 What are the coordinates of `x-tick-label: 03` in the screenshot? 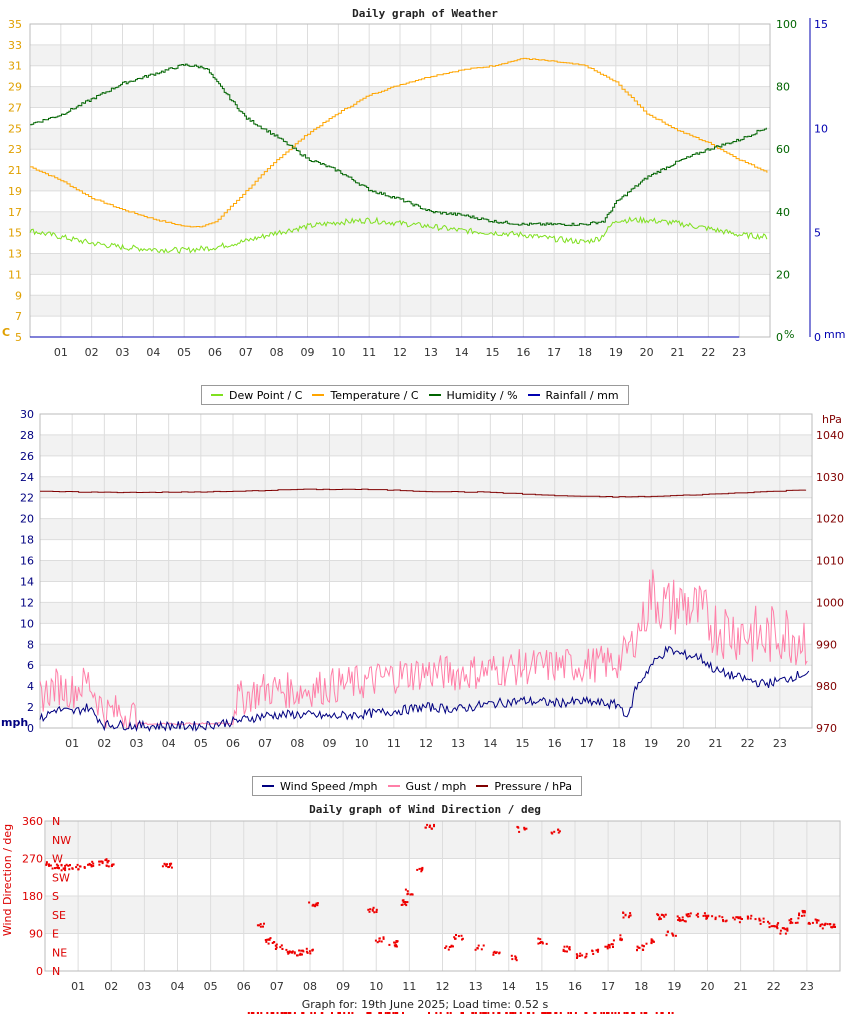 It's located at (137, 743).